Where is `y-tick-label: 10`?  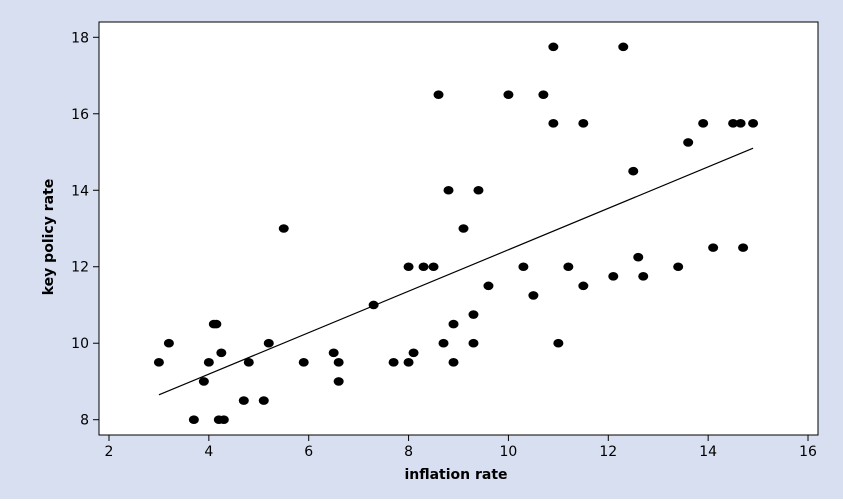 y-tick-label: 10 is located at coordinates (80, 344).